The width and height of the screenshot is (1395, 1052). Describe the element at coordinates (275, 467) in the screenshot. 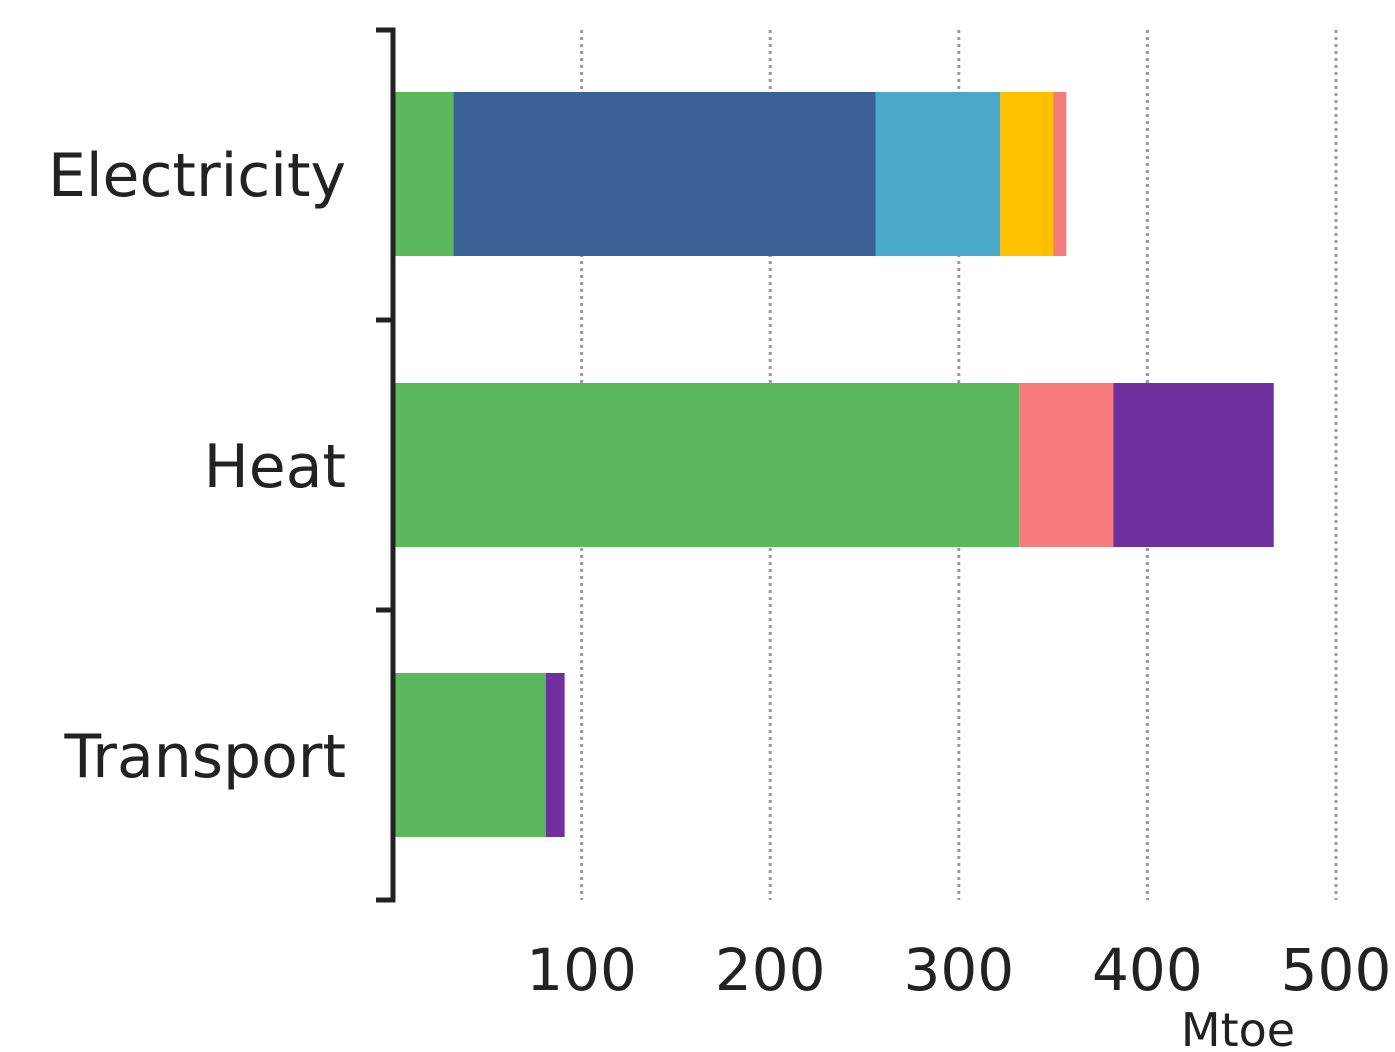

I see `category-label-heat: Heat` at that location.